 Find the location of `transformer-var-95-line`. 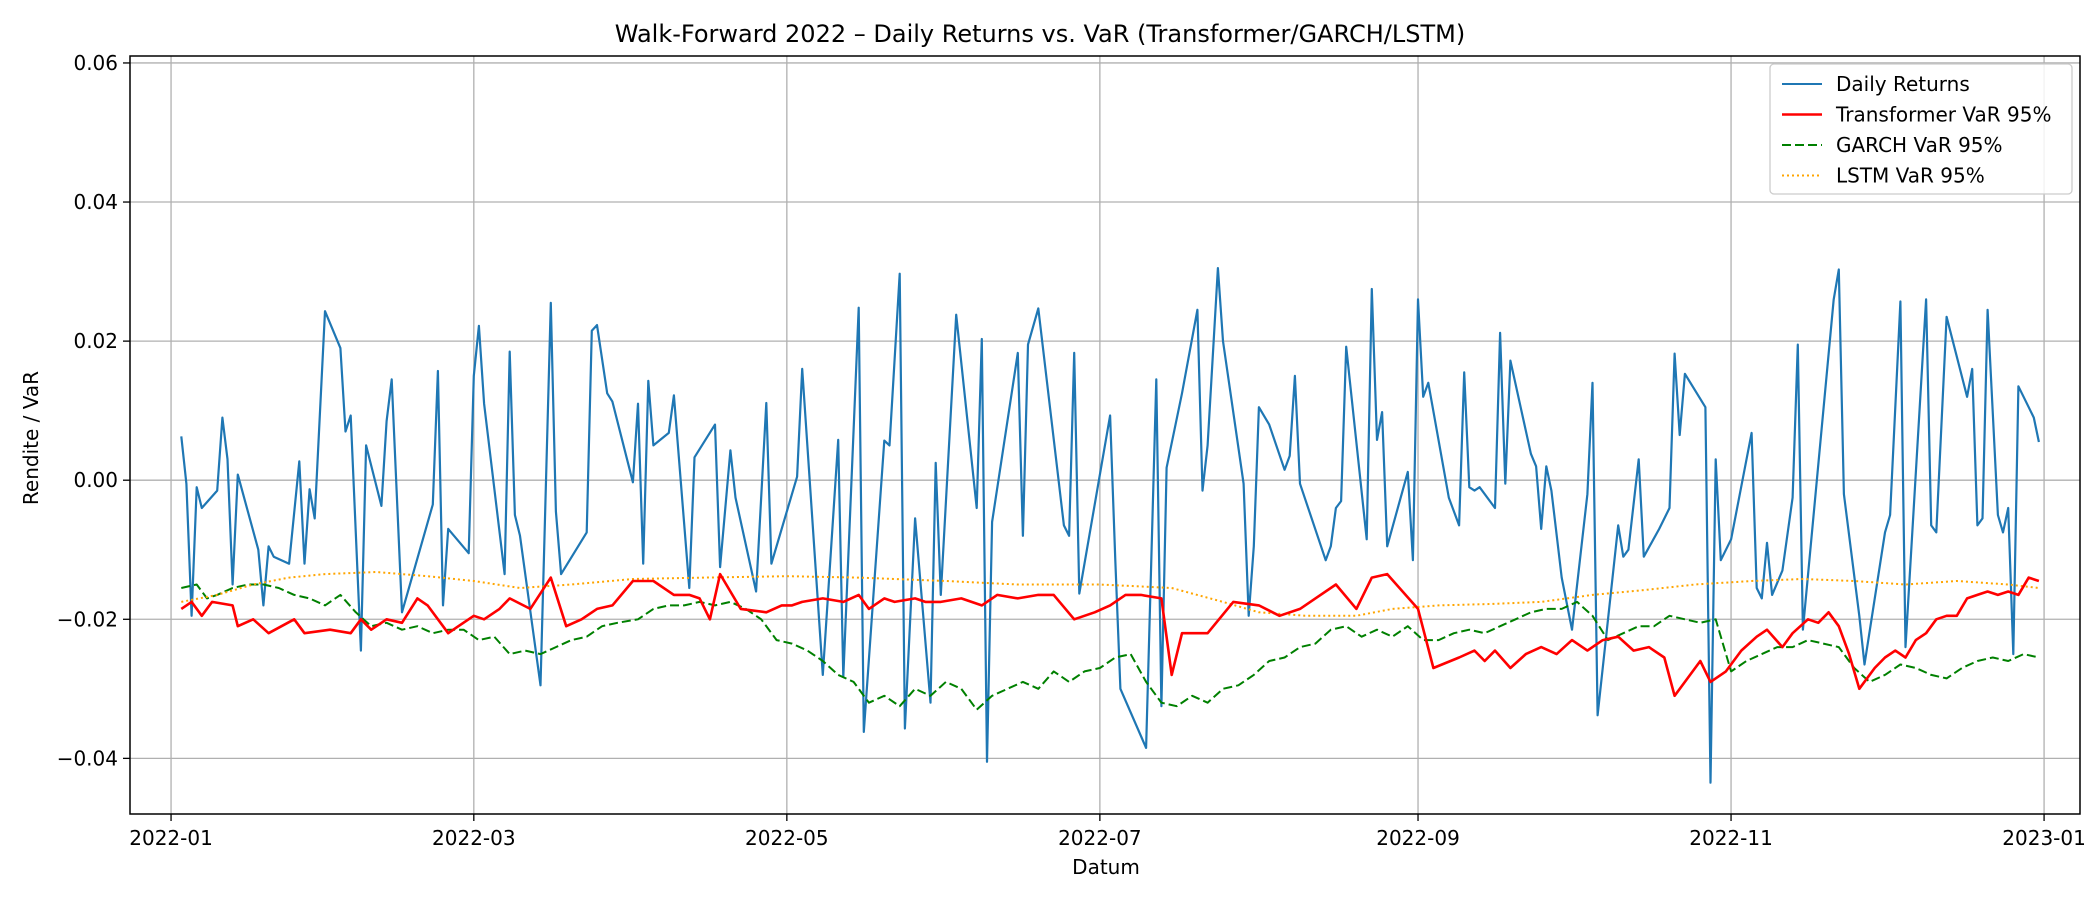

transformer-var-95-line is located at coordinates (1110, 635).